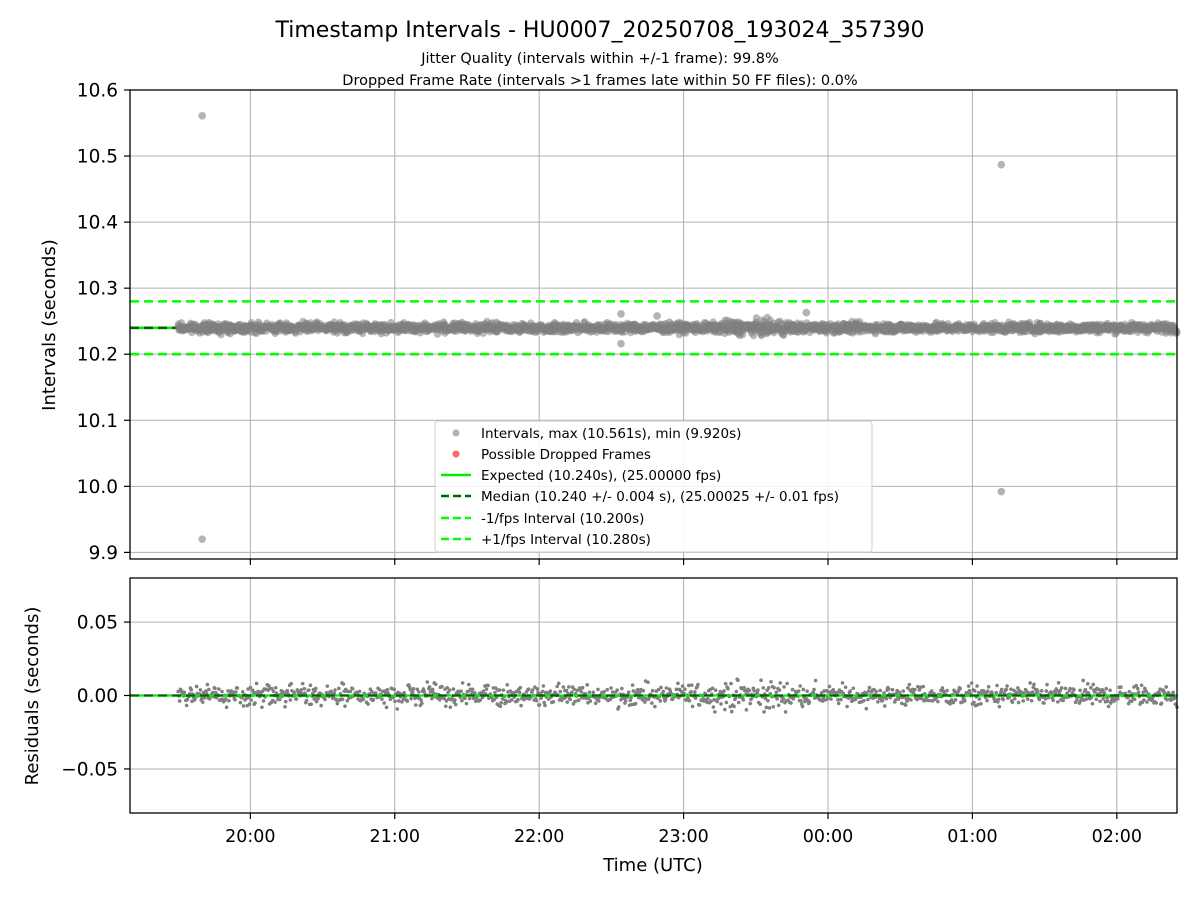  Describe the element at coordinates (95, 696) in the screenshot. I see `residuals-y-ticks: −0.05 0.00 0.05` at that location.